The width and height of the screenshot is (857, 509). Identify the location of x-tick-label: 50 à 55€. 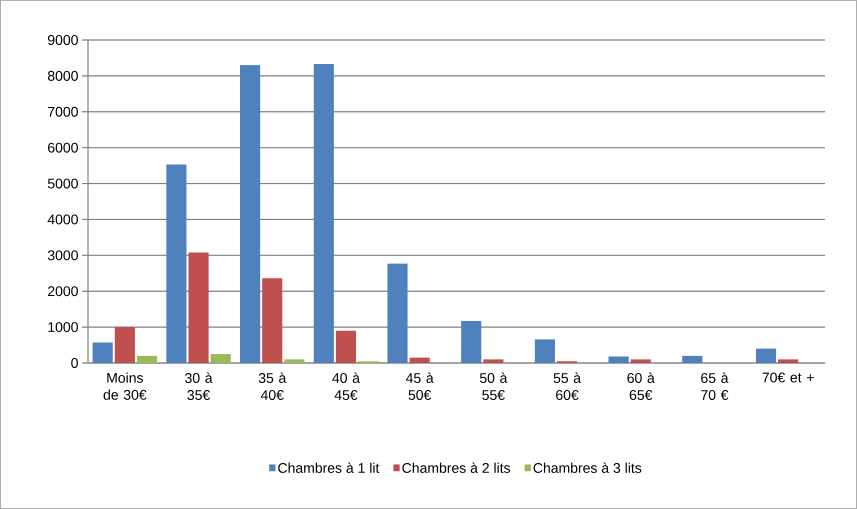
(494, 386).